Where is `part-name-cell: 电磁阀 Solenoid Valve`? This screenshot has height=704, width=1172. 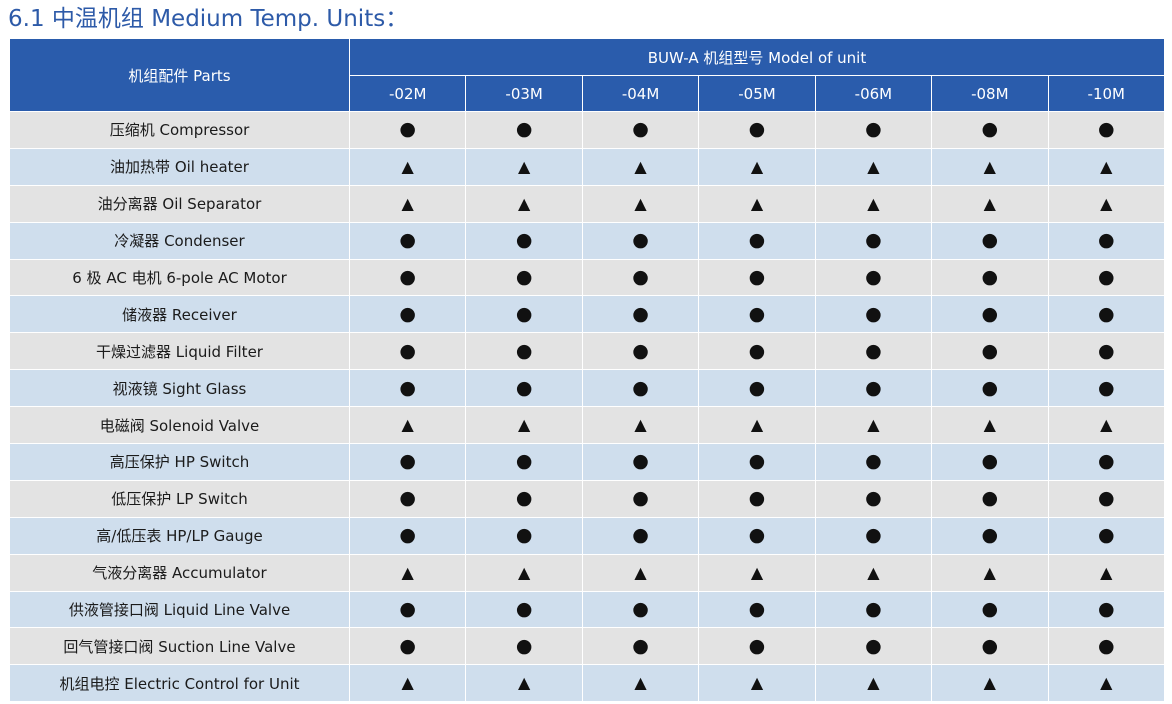 part-name-cell: 电磁阀 Solenoid Valve is located at coordinates (179, 425).